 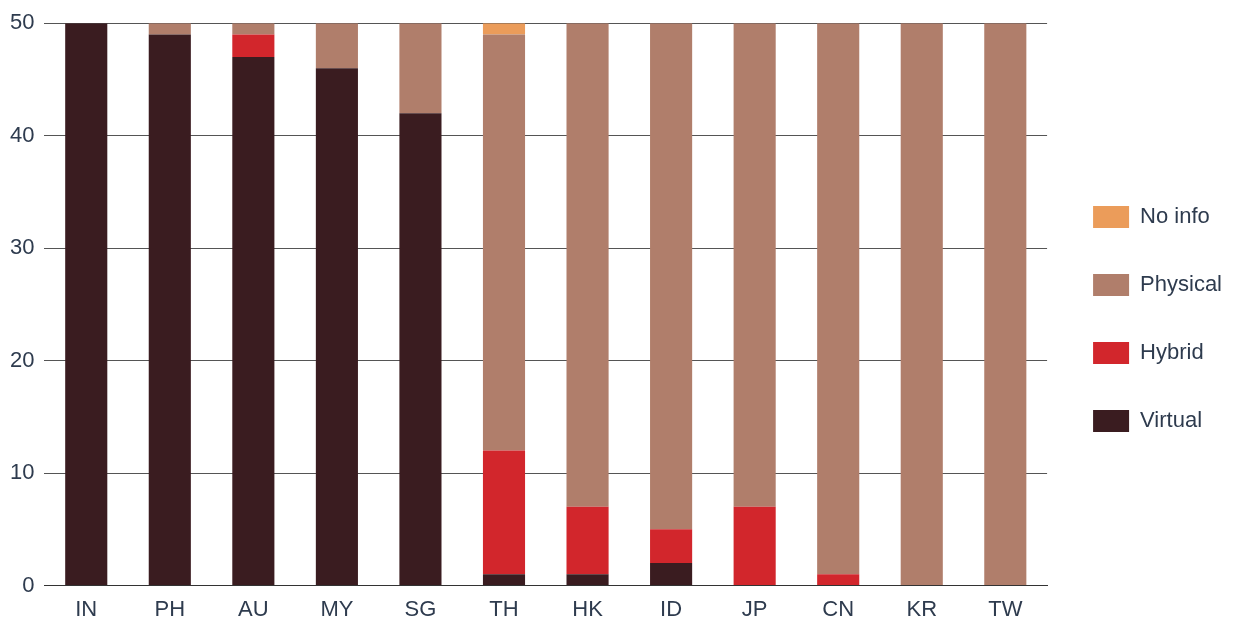 What do you see at coordinates (28, 584) in the screenshot?
I see `y-tick-label: 0` at bounding box center [28, 584].